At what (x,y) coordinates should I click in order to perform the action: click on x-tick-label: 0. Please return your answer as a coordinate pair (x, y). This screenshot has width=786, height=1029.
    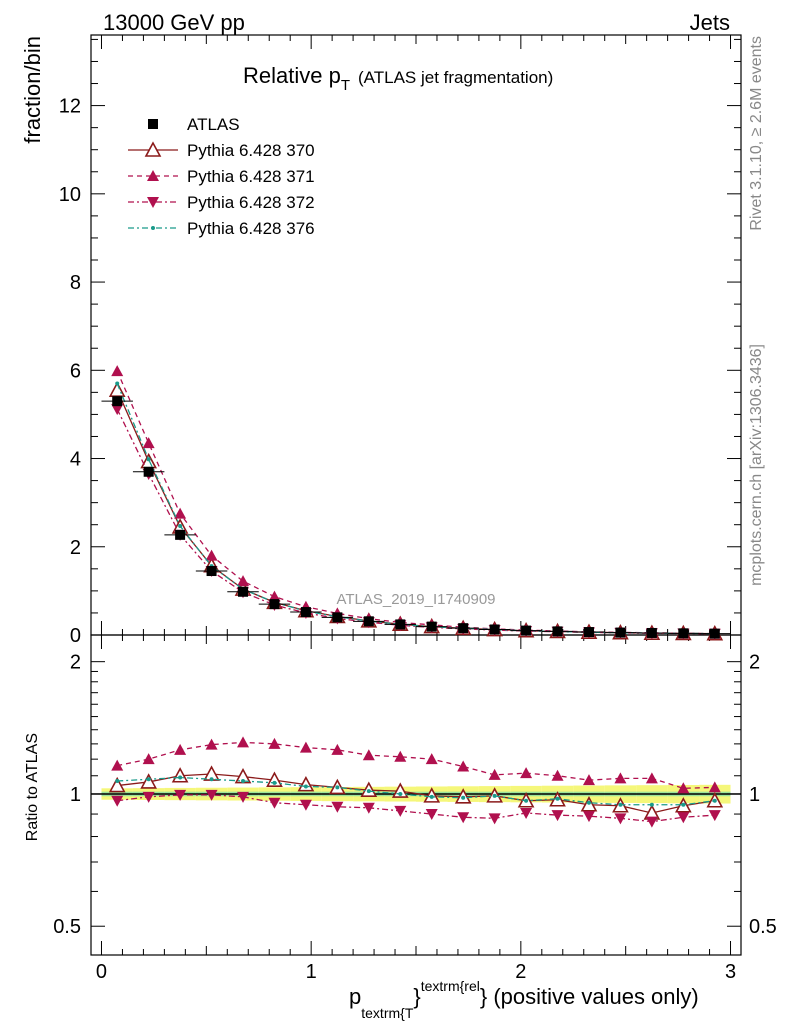
    Looking at the image, I should click on (101, 972).